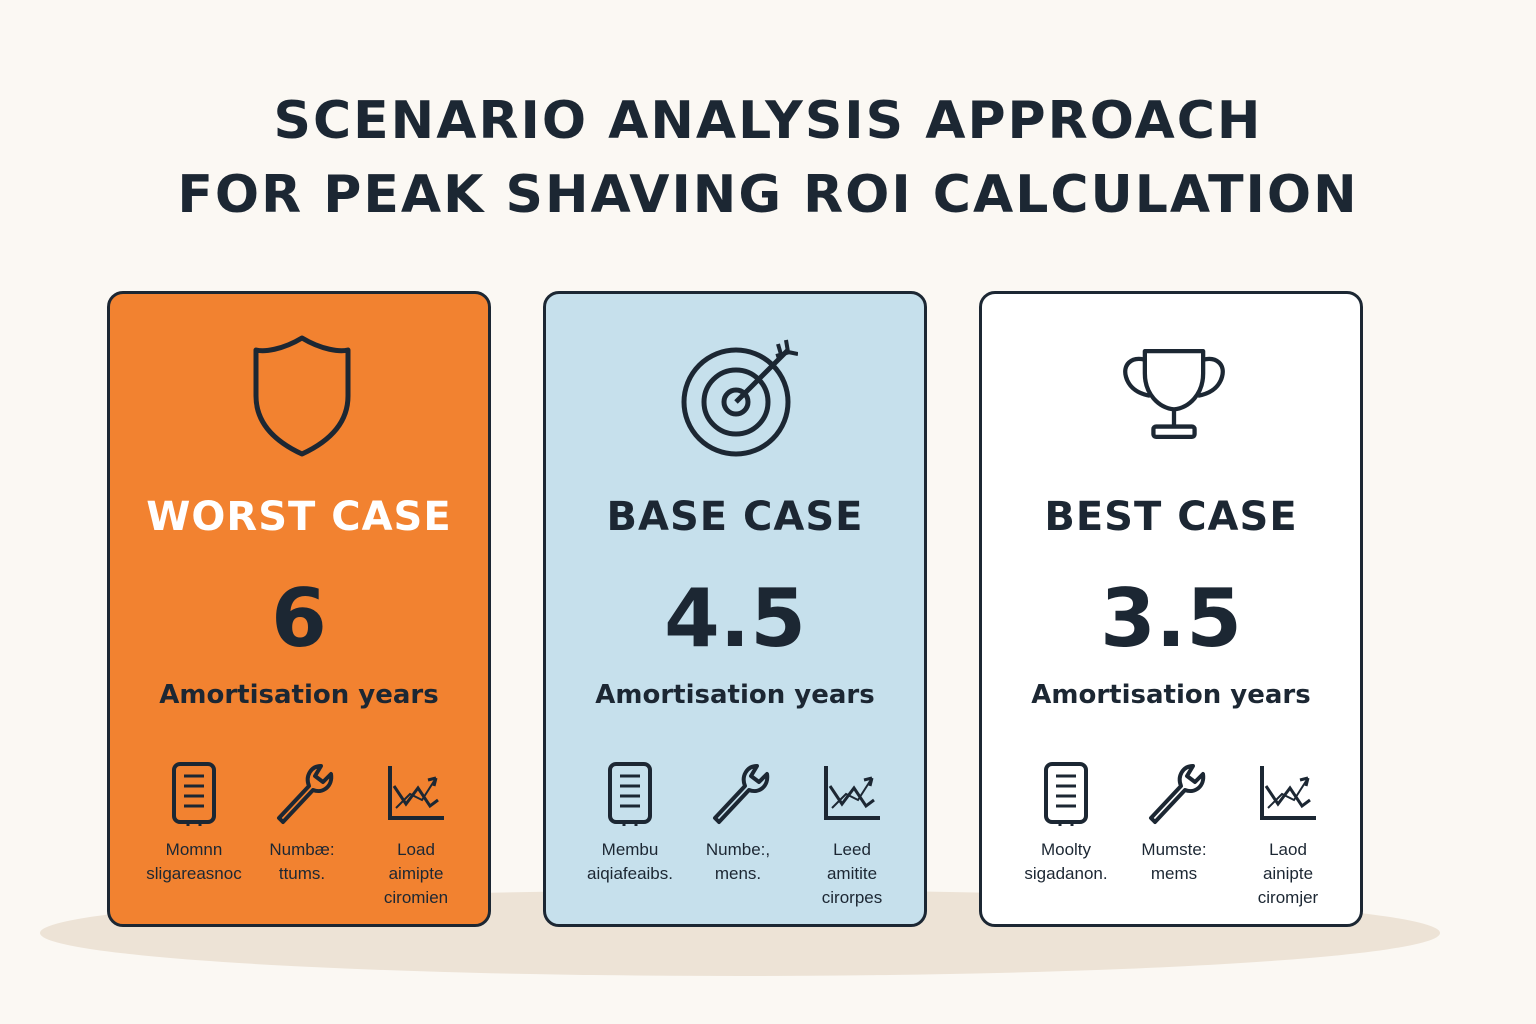 The height and width of the screenshot is (1024, 1536). I want to click on factor-label: Numbe:, mens., so click(738, 861).